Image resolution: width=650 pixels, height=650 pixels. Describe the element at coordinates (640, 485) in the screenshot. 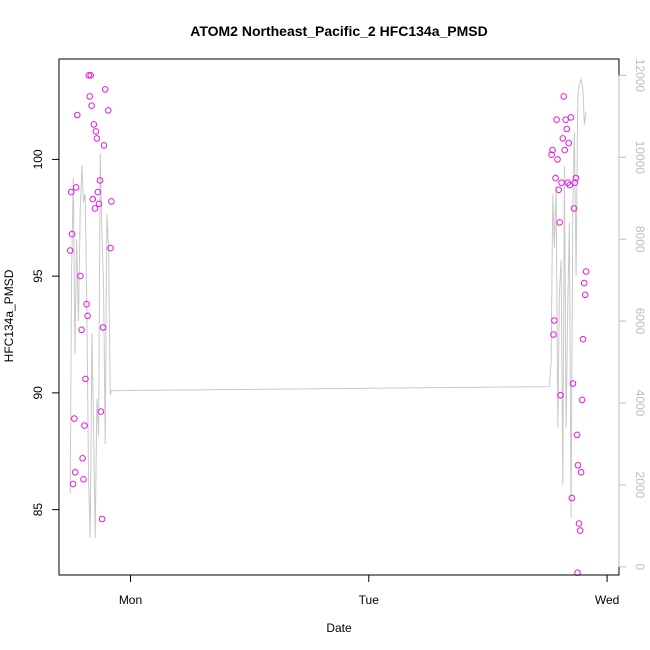

I see `y2-tick-label: 2000` at that location.